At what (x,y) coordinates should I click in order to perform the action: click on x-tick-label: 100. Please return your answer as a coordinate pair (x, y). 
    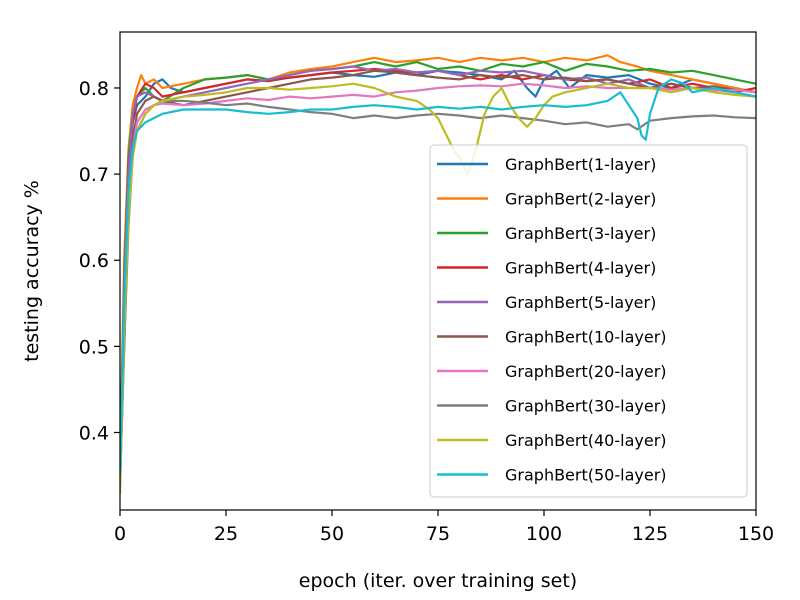
    Looking at the image, I should click on (544, 534).